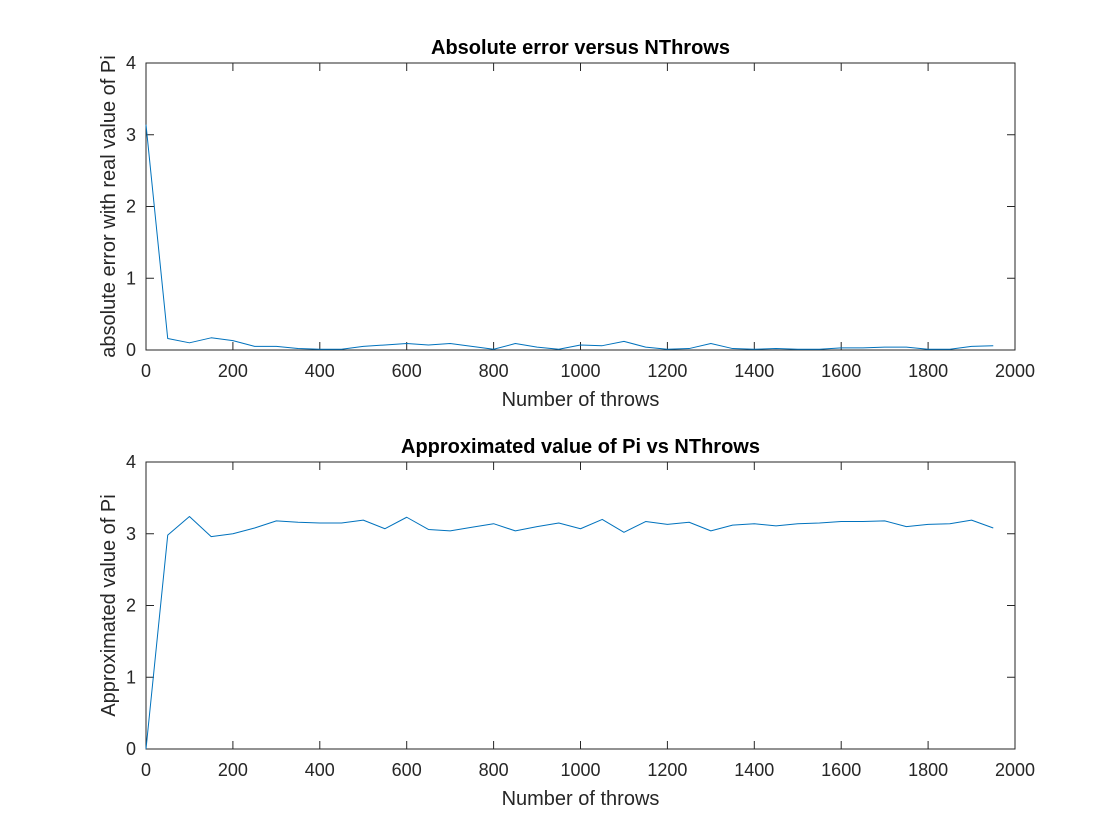 This screenshot has height=840, width=1120. Describe the element at coordinates (407, 371) in the screenshot. I see `error-x-tick-label: 600` at that location.